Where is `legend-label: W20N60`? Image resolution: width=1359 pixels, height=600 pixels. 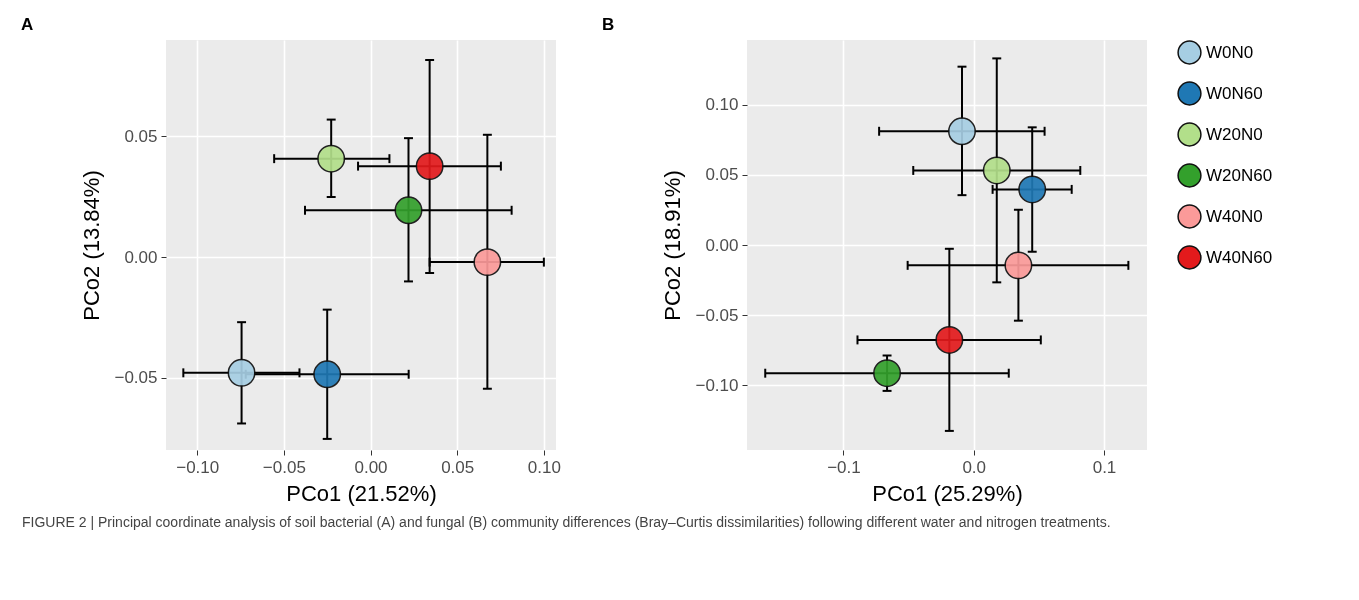 legend-label: W20N60 is located at coordinates (1239, 175).